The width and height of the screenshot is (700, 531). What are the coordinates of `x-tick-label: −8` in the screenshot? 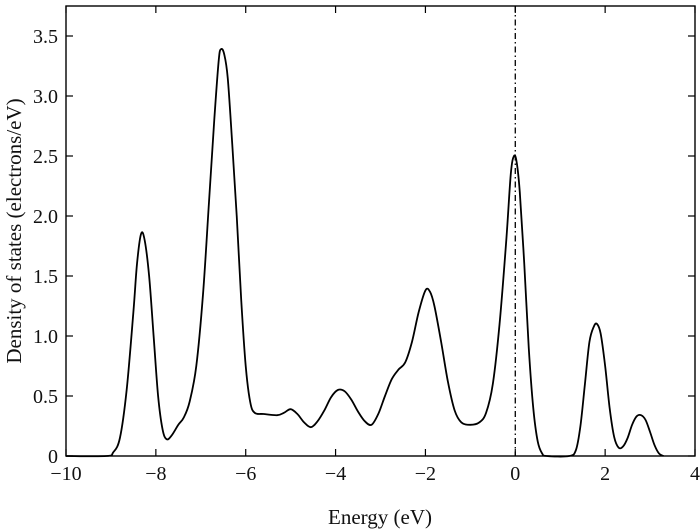 It's located at (155, 474).